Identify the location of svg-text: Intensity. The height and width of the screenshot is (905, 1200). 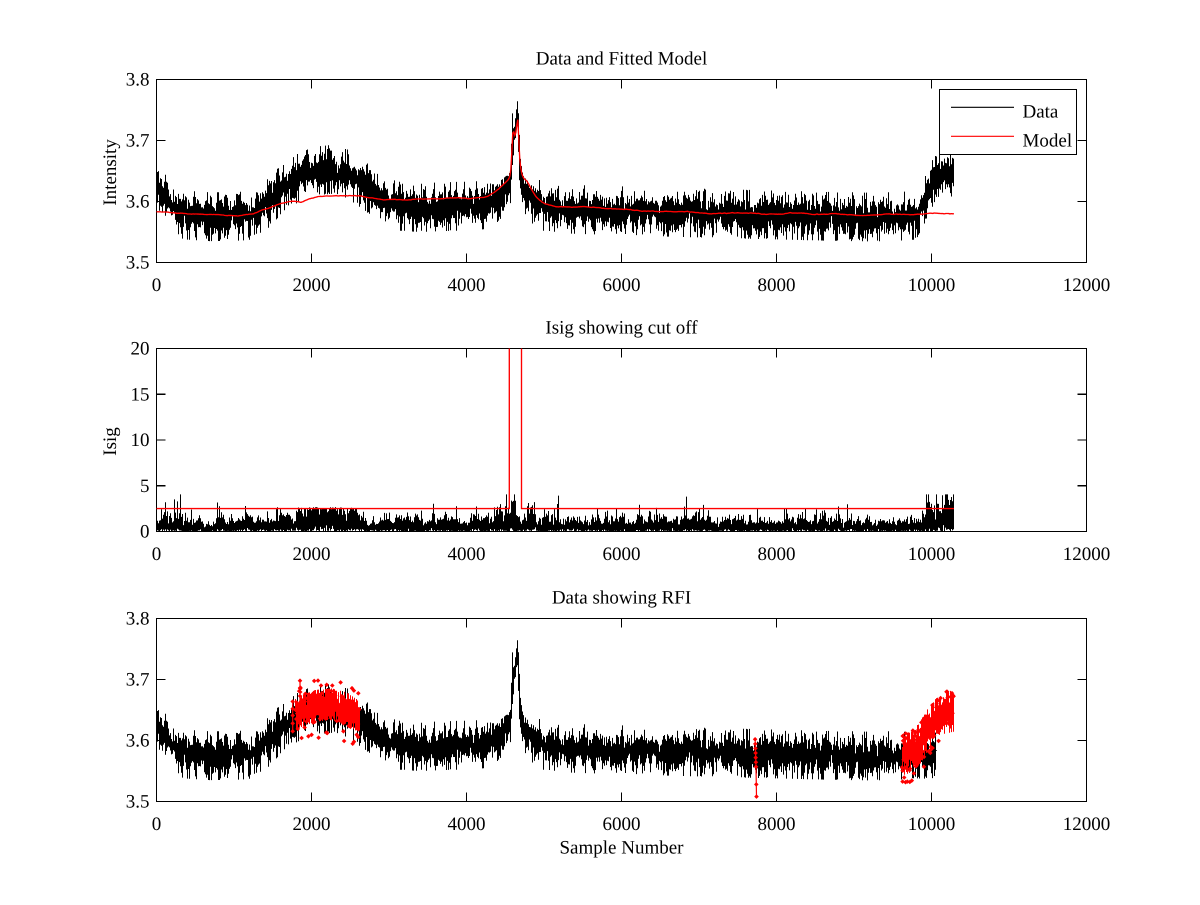
(110, 172).